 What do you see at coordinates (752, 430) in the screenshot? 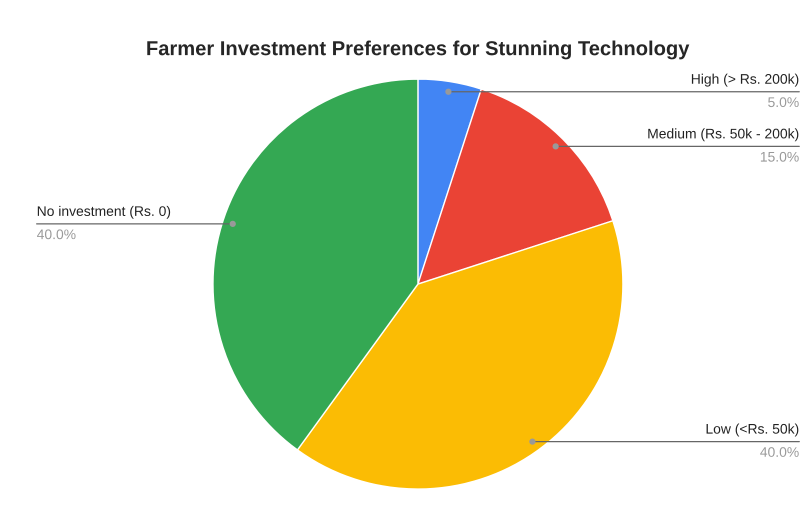
I see `slice-label: Low (<Rs. 50k)` at bounding box center [752, 430].